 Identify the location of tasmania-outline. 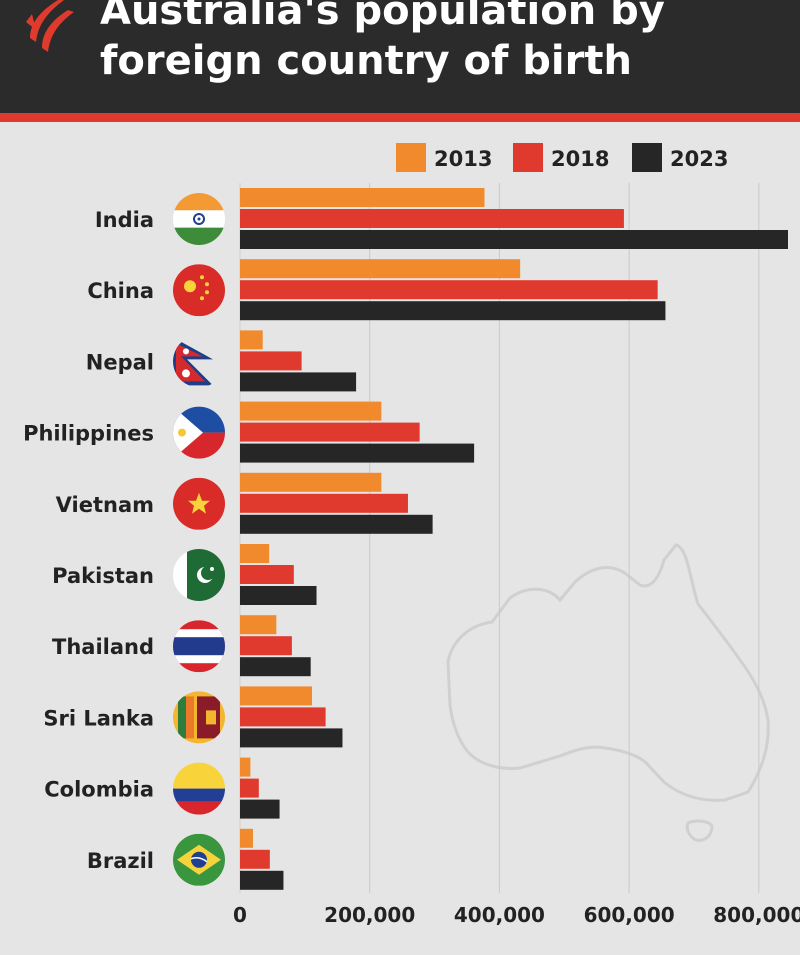
(699, 830).